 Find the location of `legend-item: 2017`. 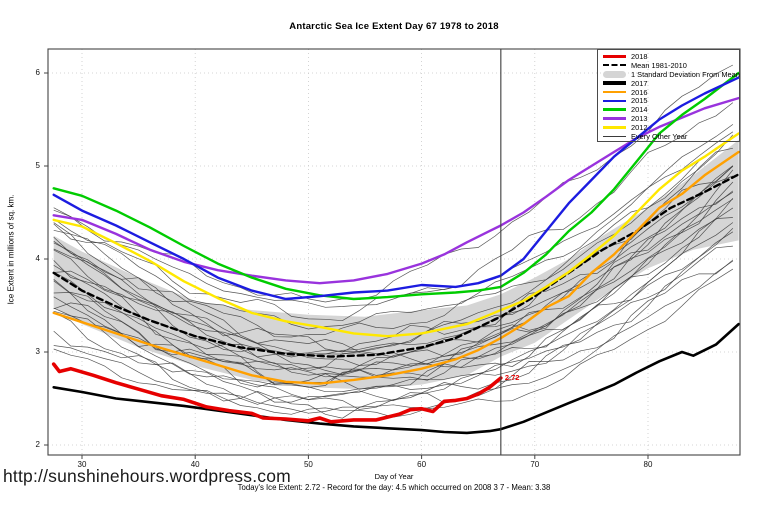

legend-item: 2017 is located at coordinates (671, 83).